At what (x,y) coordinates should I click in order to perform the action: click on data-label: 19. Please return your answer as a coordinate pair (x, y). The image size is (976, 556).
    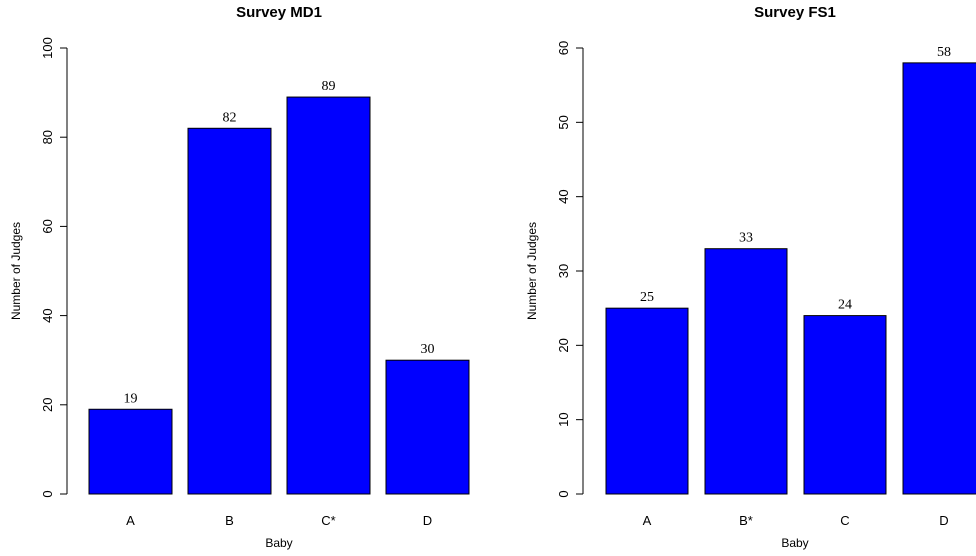
    Looking at the image, I should click on (131, 398).